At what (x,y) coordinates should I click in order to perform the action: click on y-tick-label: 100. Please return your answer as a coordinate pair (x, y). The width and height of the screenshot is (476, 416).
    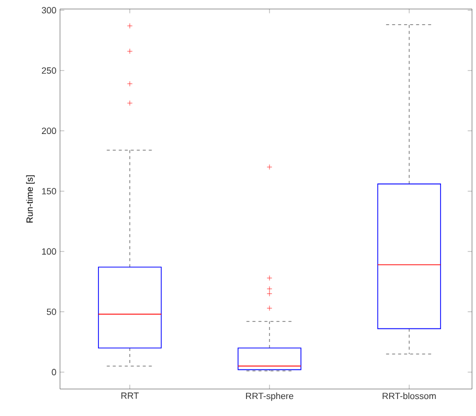
    Looking at the image, I should click on (49, 251).